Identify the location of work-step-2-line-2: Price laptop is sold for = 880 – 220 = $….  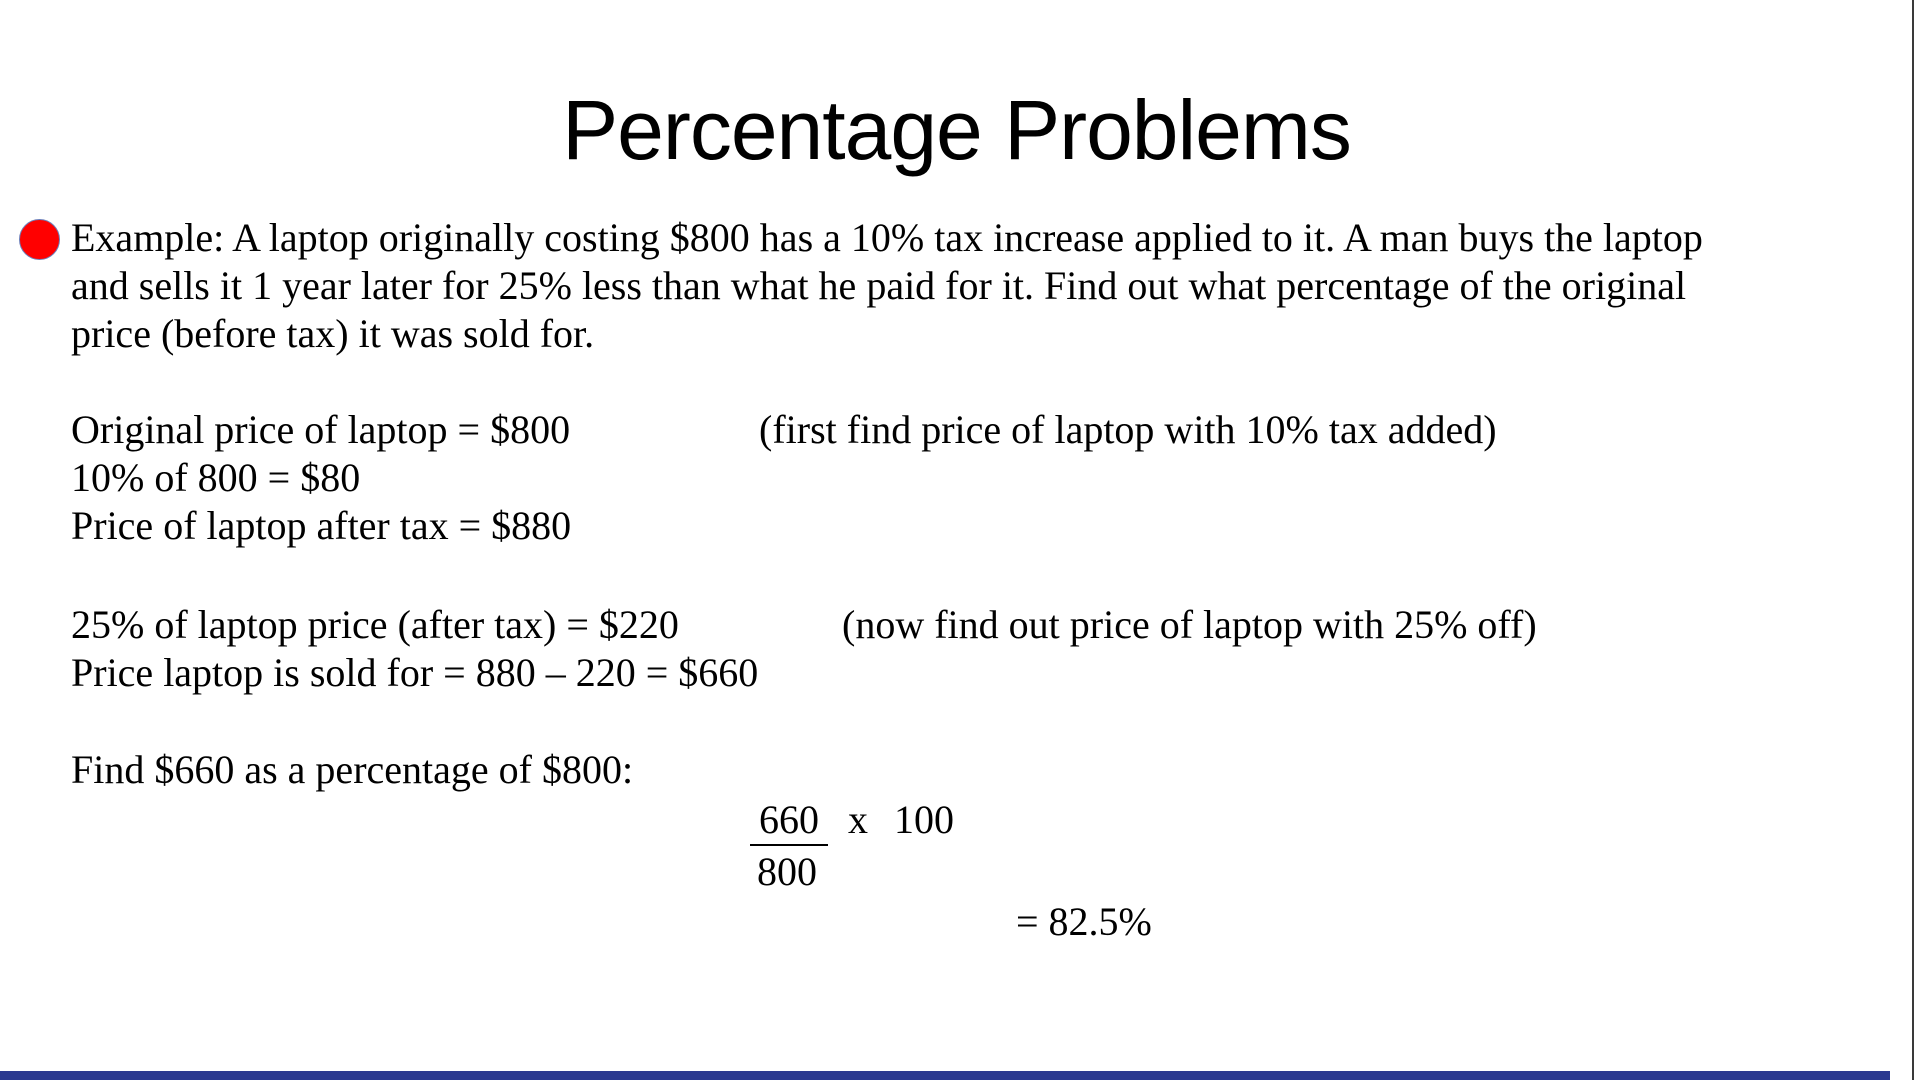
(415, 672).